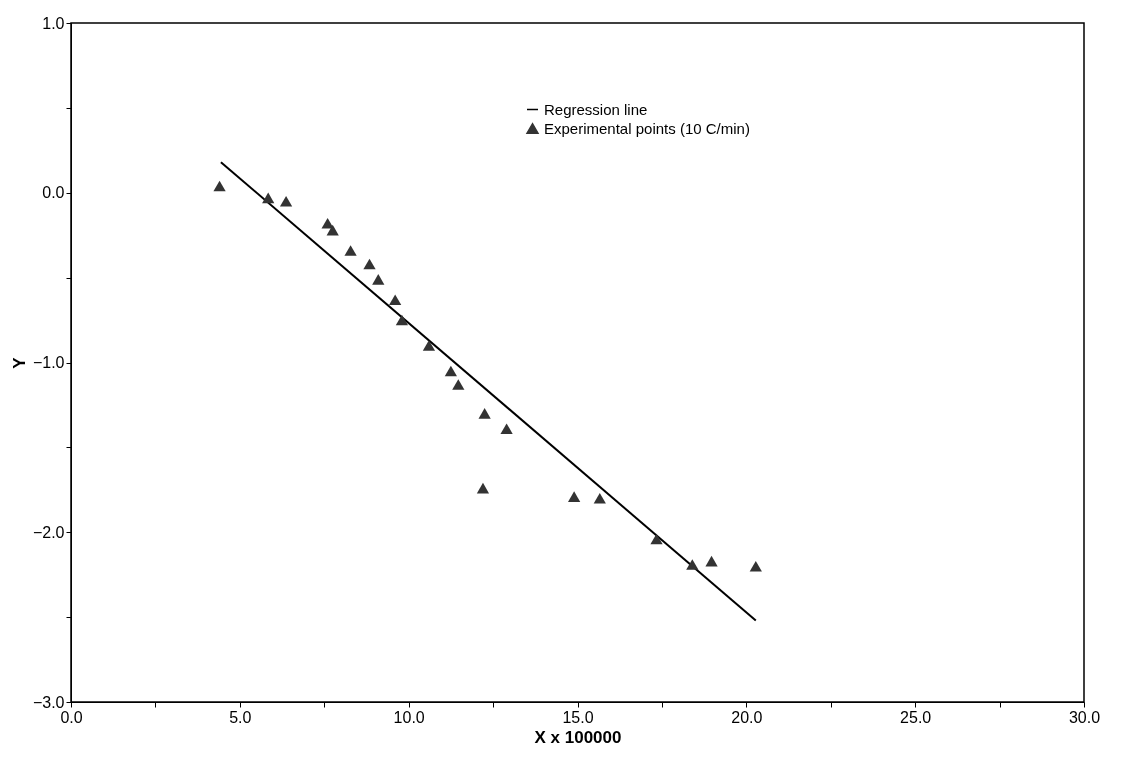 This screenshot has height=761, width=1135. Describe the element at coordinates (53, 193) in the screenshot. I see `y-tick-label: 0.0` at that location.